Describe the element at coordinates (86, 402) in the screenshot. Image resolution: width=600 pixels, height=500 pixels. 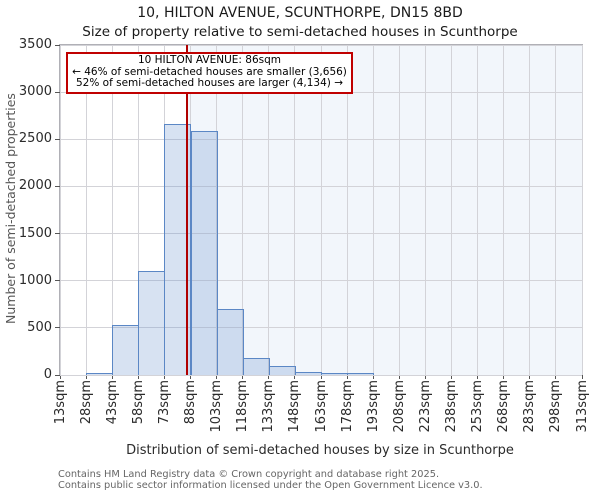
I see `x-tick-label: 28sqm` at that location.